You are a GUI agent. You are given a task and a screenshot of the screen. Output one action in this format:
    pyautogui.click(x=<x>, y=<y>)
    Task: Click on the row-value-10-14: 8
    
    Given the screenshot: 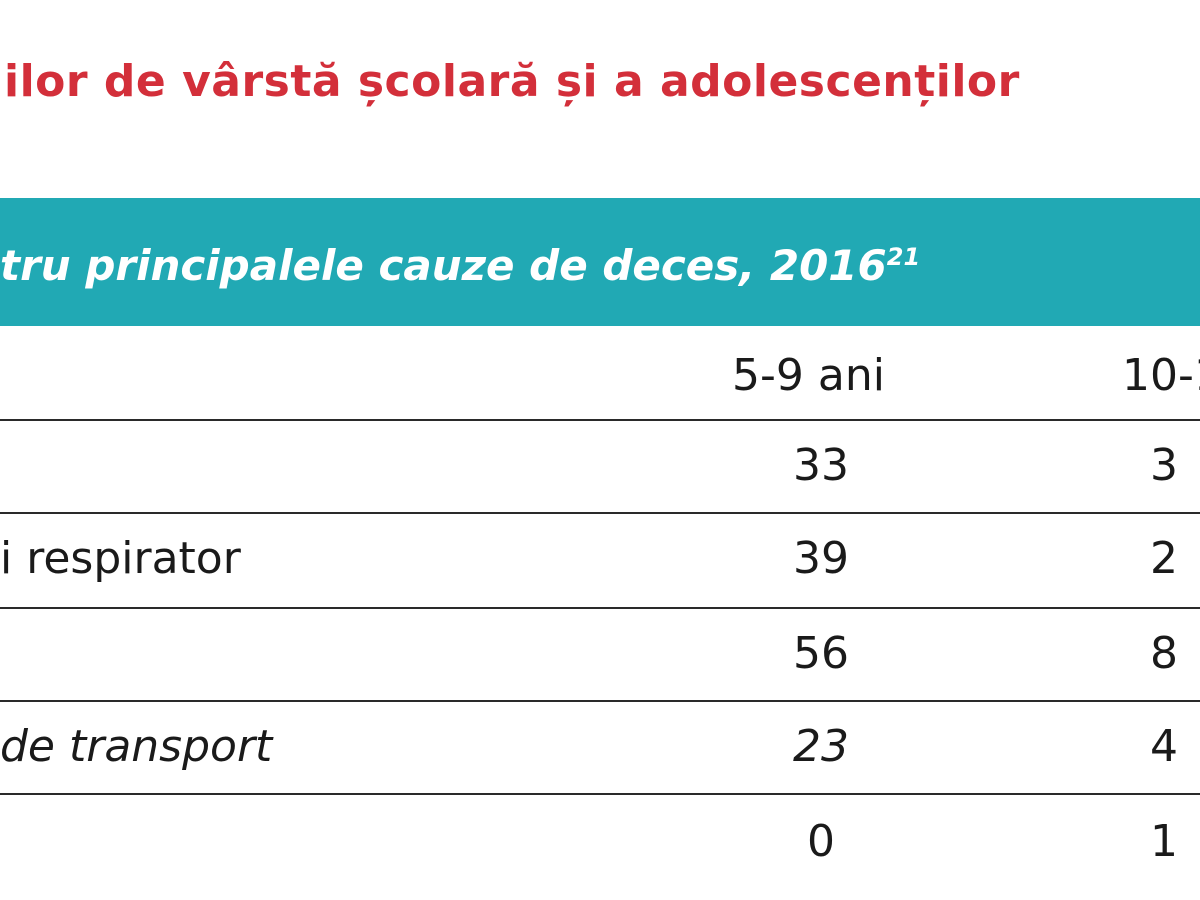 What is the action you would take?
    pyautogui.click(x=1164, y=653)
    